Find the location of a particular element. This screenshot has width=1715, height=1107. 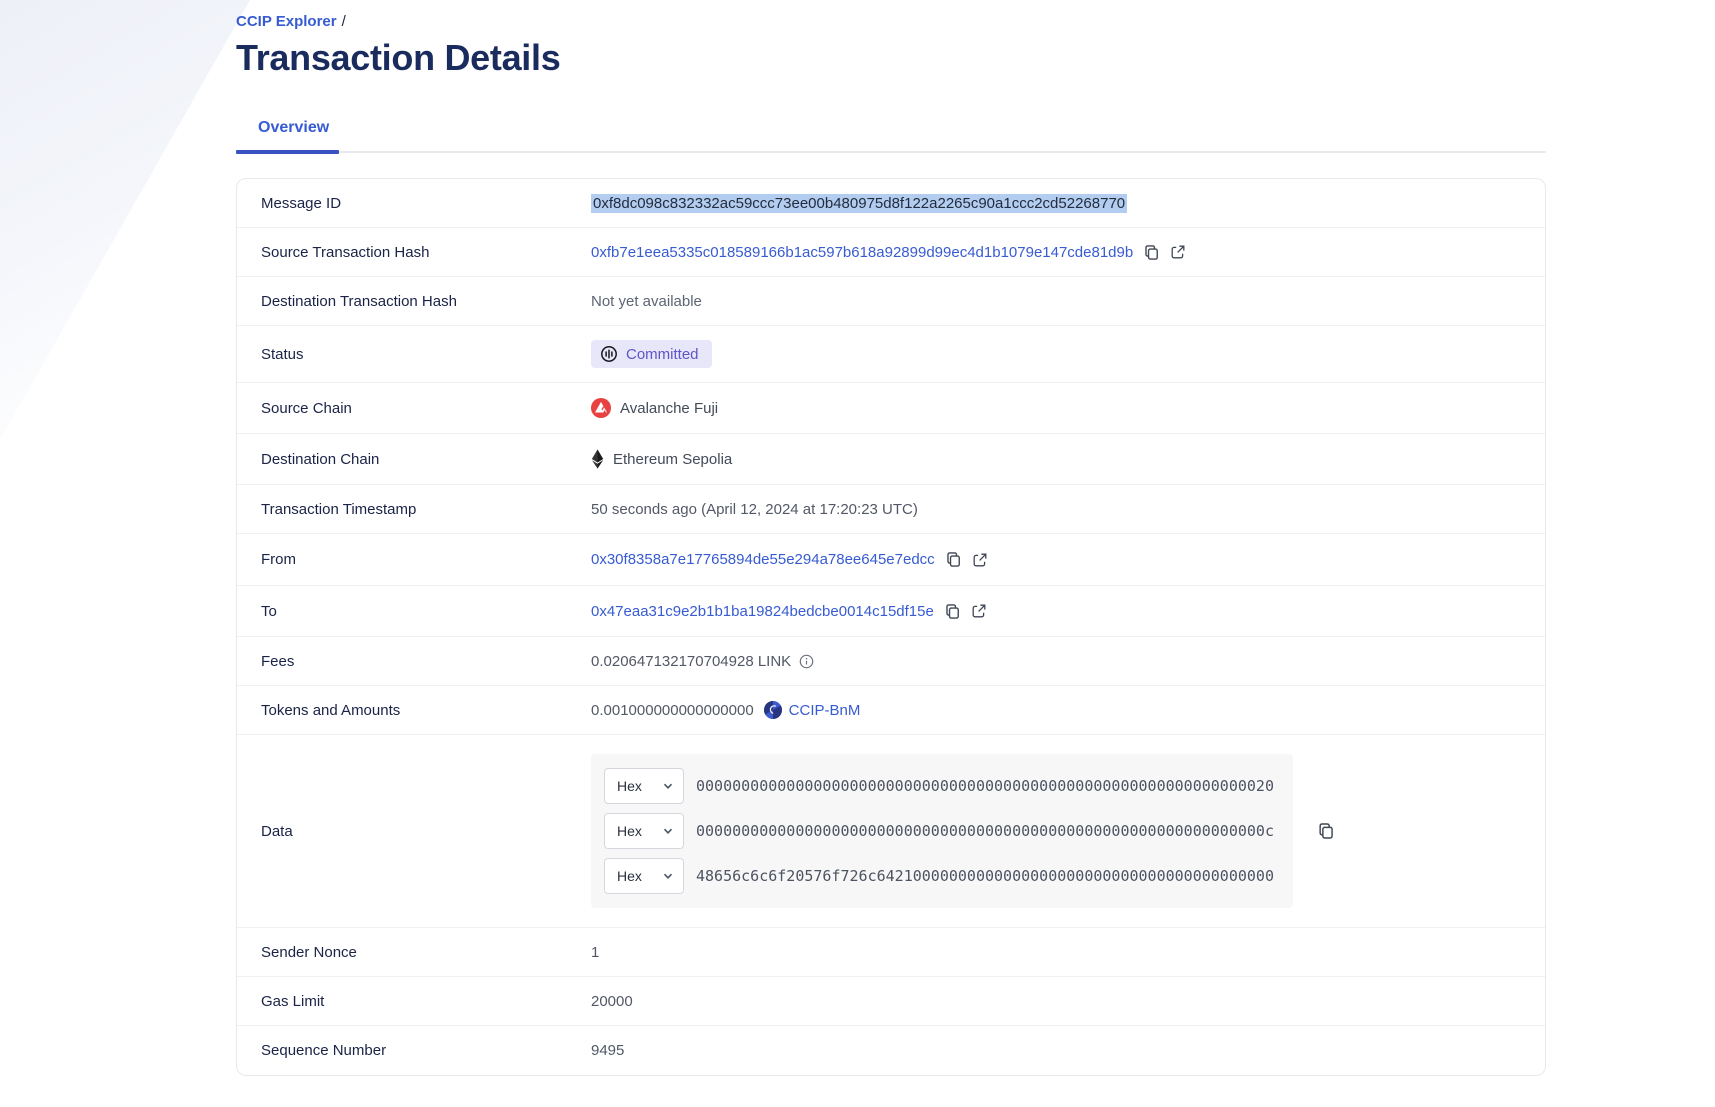

token-amount: 0.001000000000000000 is located at coordinates (672, 710).